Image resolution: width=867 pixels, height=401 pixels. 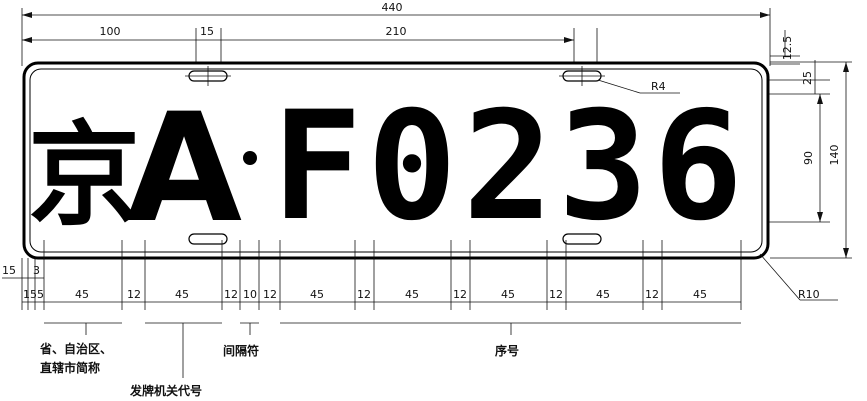 What do you see at coordinates (250, 158) in the screenshot?
I see `separator-dot` at bounding box center [250, 158].